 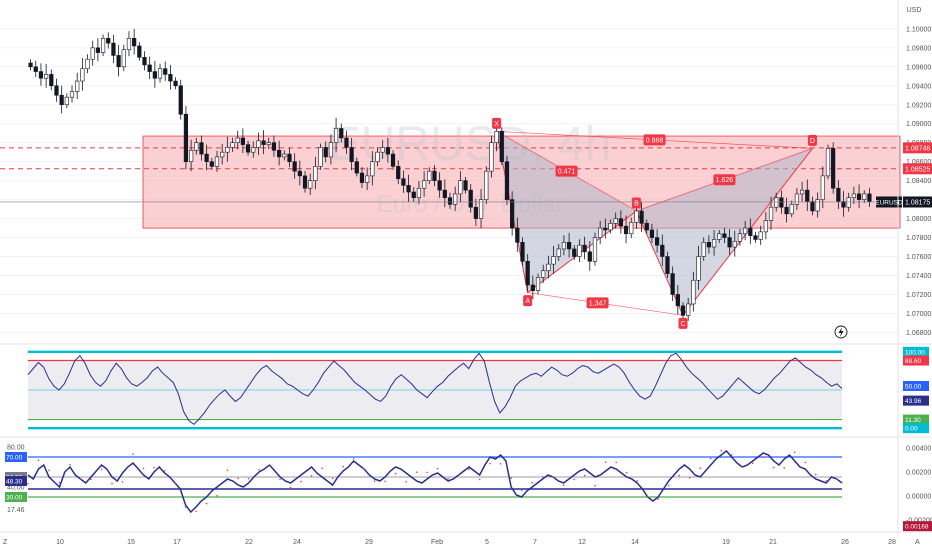 What do you see at coordinates (917, 542) in the screenshot?
I see `time-axis-letter: A` at bounding box center [917, 542].